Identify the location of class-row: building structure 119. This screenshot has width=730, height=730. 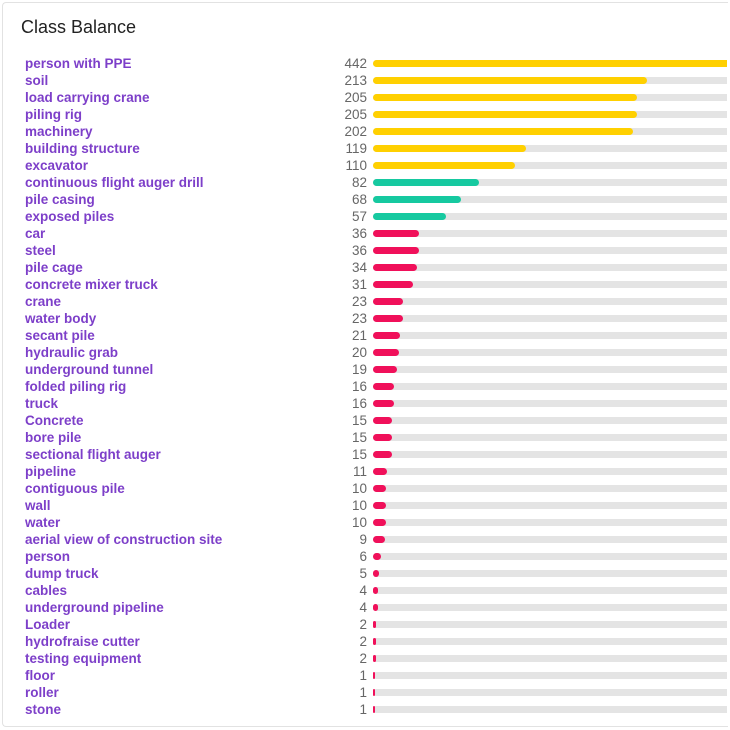
(365, 148).